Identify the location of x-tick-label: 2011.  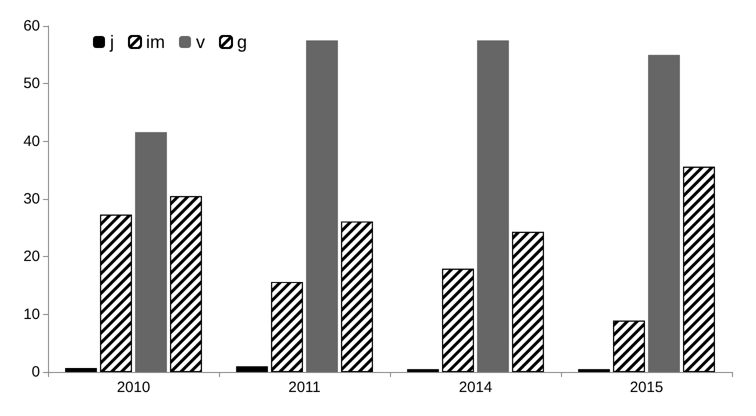
(304, 387).